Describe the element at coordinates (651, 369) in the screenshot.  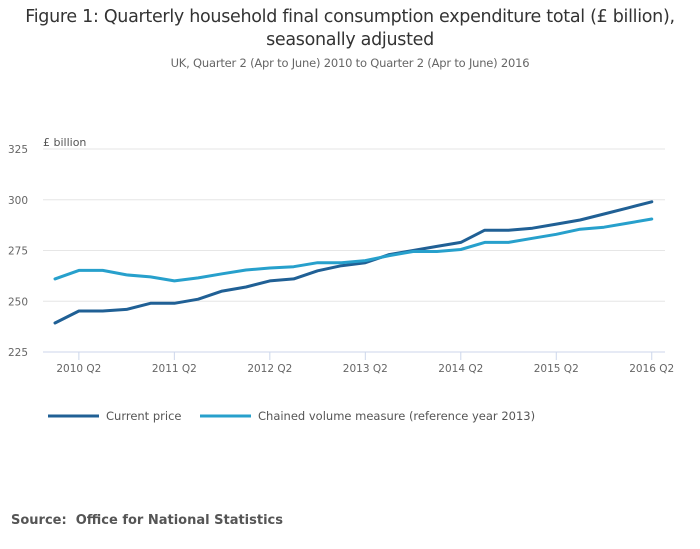
I see `x-tick-label: 2016 Q2` at that location.